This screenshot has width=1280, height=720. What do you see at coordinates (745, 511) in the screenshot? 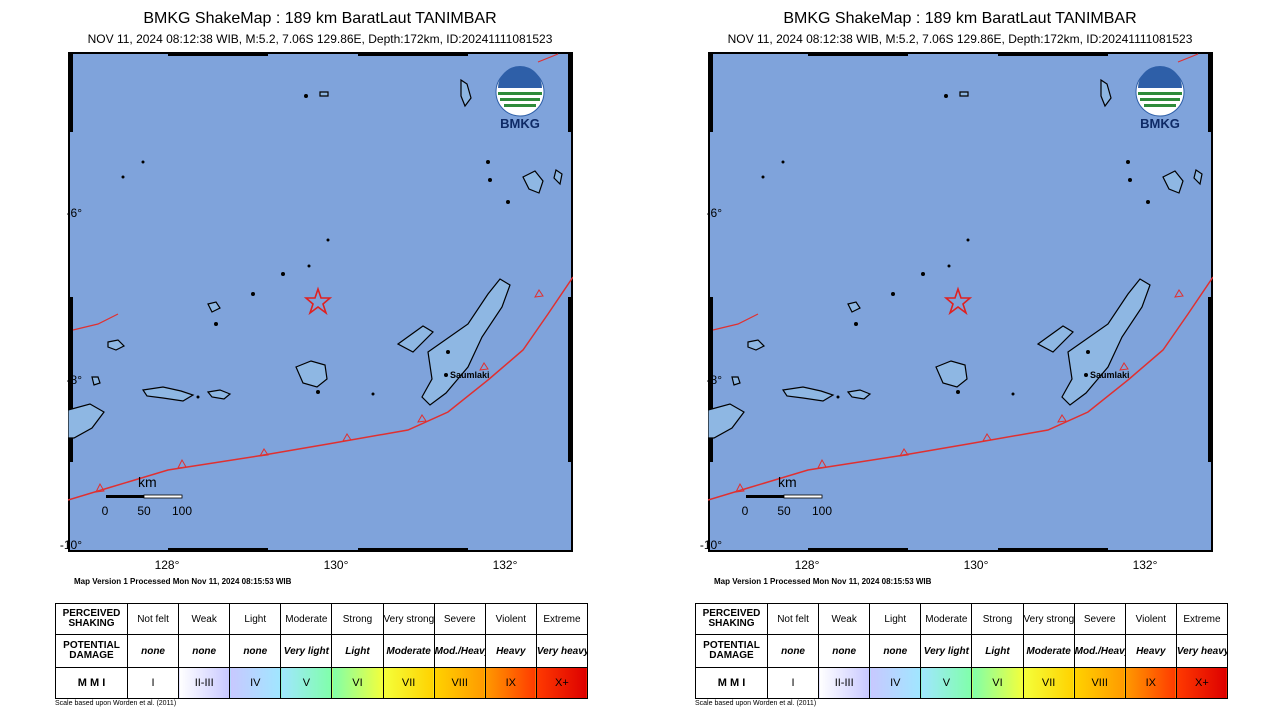
I see `scale-label: 0` at bounding box center [745, 511].